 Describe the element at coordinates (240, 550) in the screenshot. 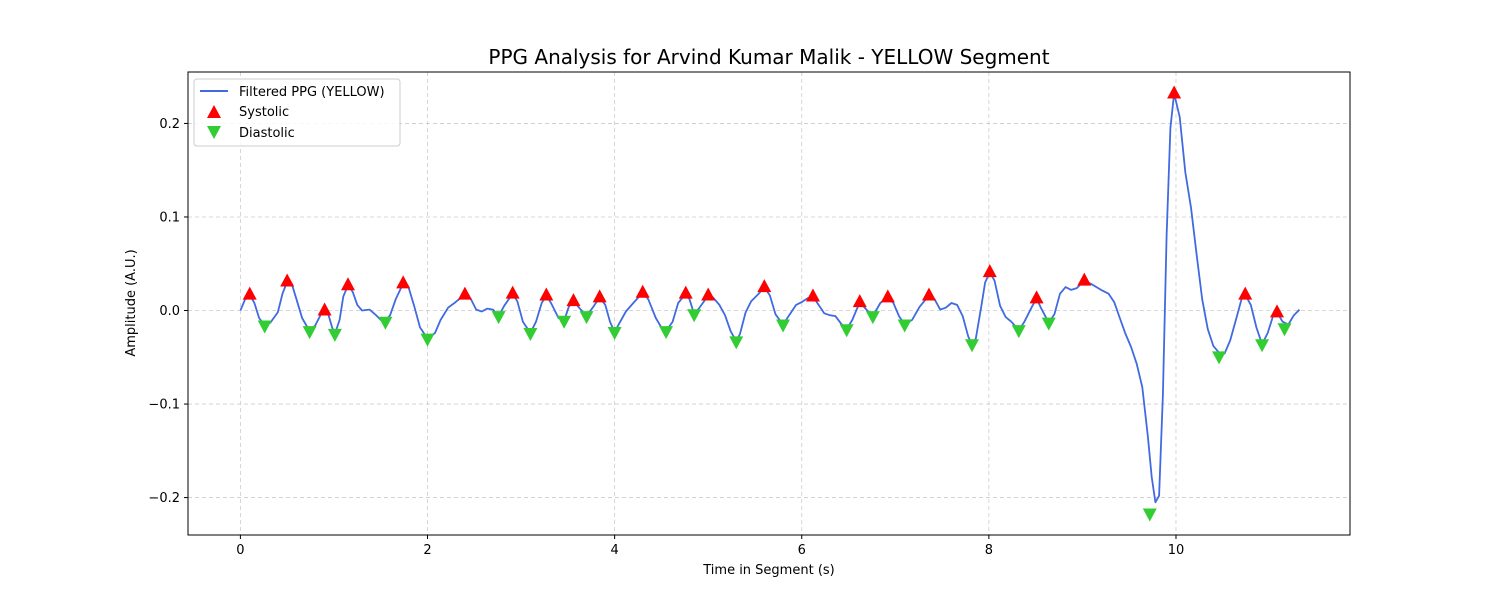

I see `x-tick-label: 0` at that location.